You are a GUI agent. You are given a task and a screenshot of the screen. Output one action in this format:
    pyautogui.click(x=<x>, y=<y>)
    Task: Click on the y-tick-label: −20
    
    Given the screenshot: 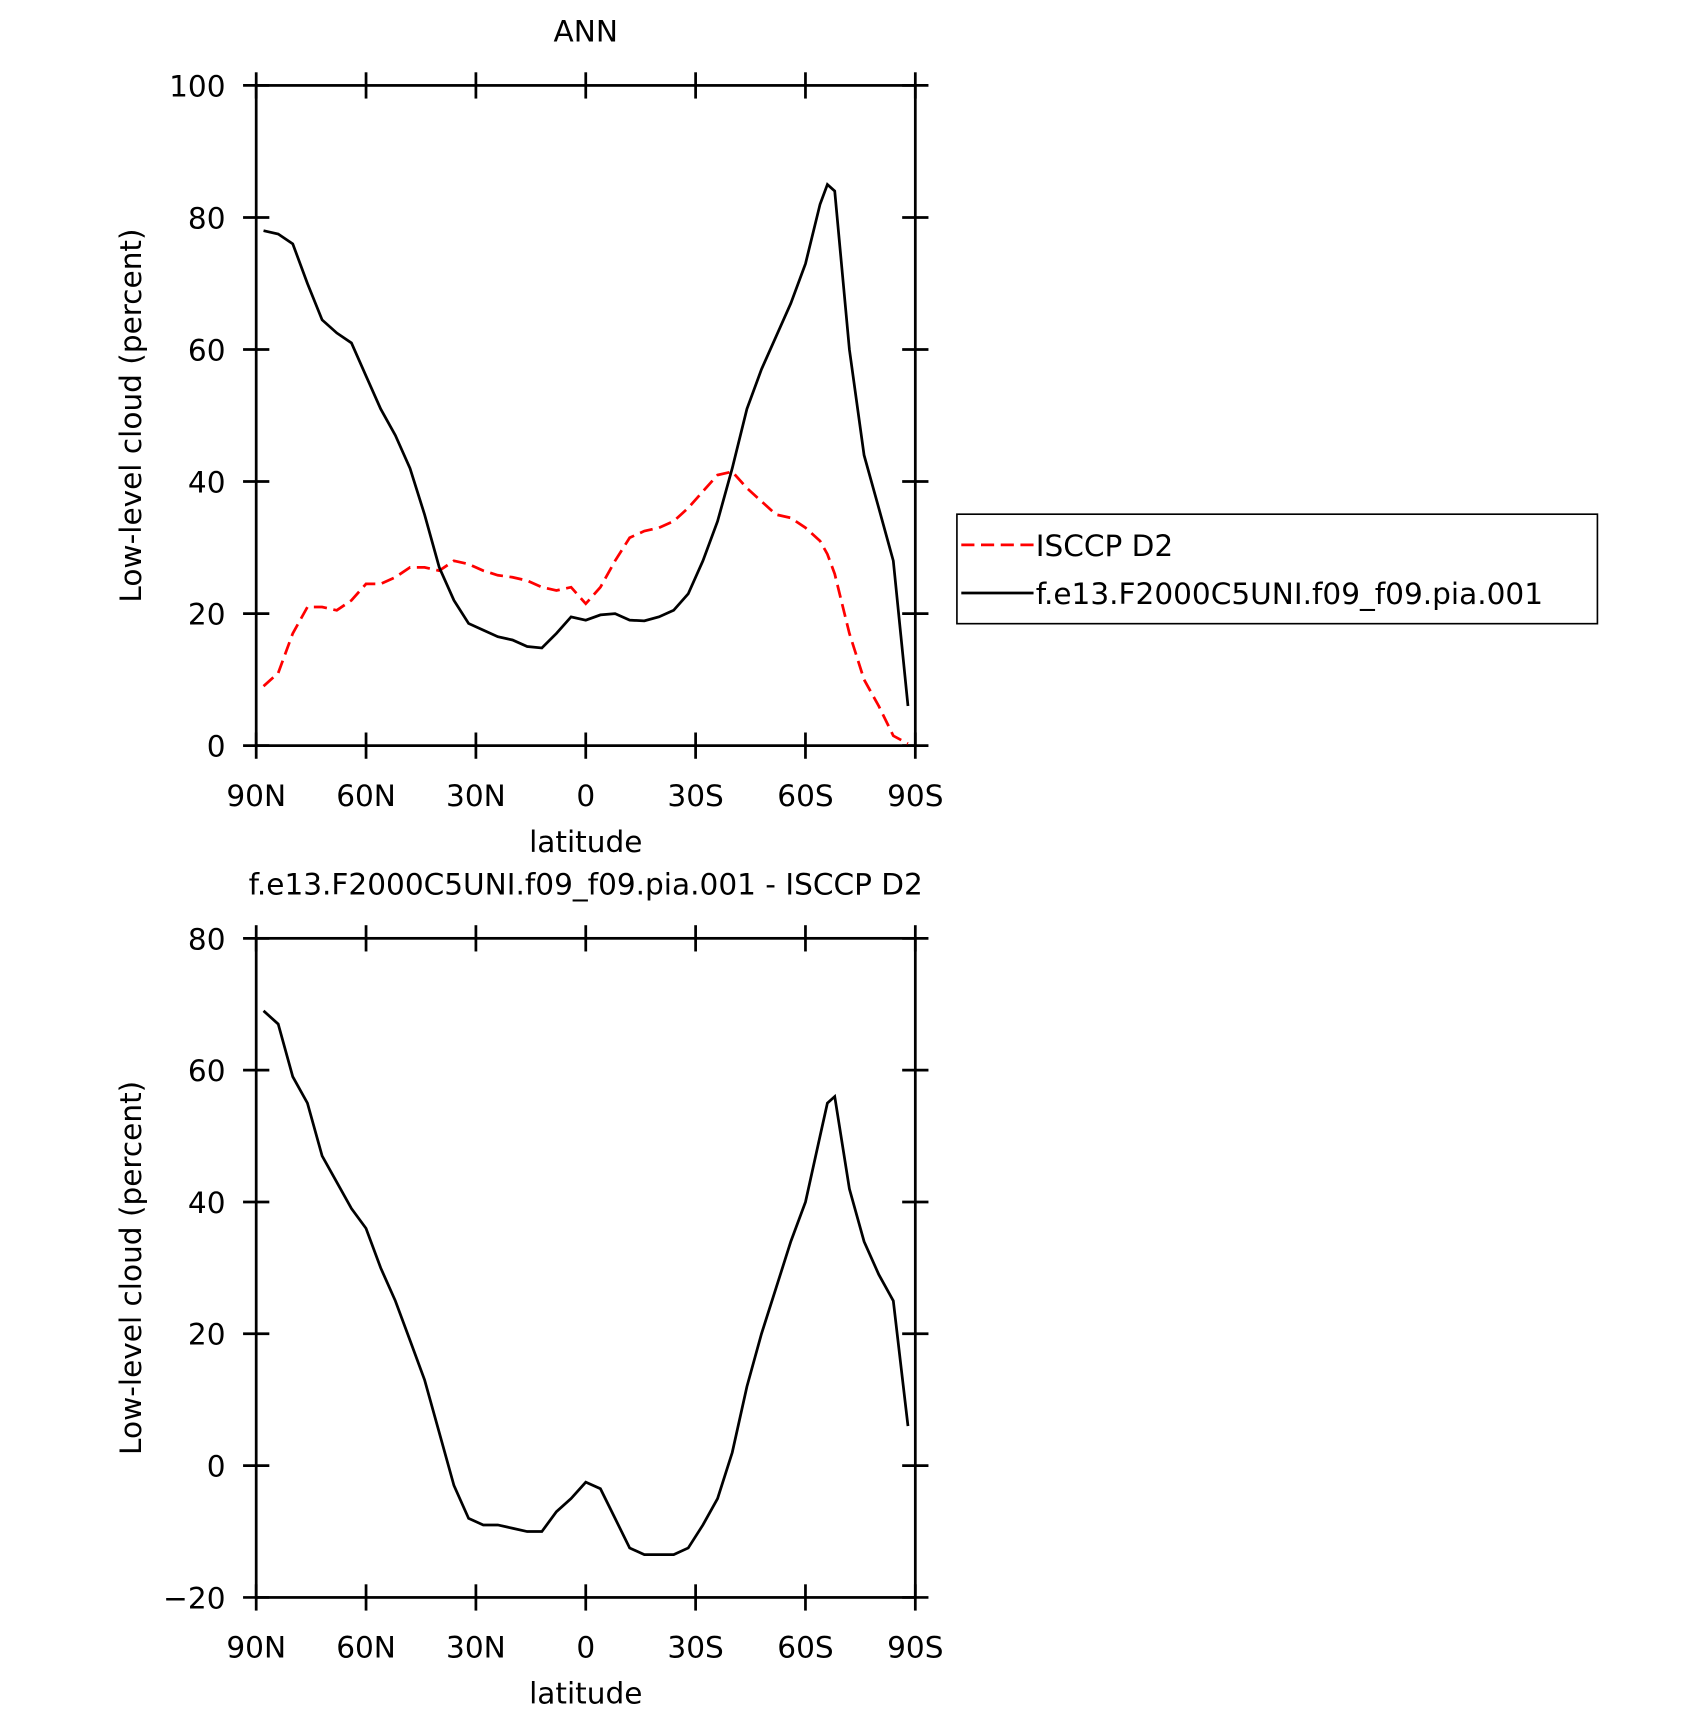 What is the action you would take?
    pyautogui.click(x=194, y=1598)
    